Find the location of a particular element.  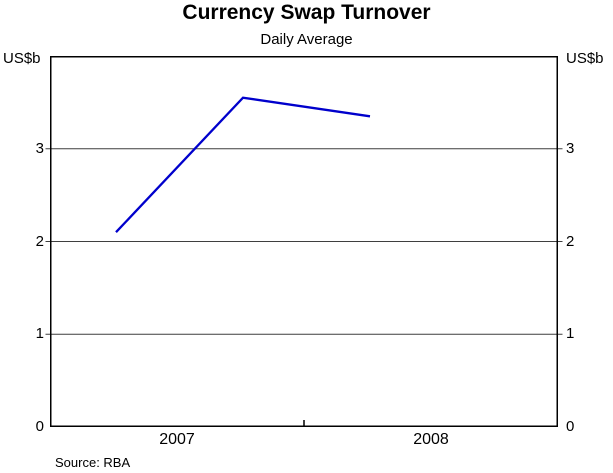

y-tick-label-right-1: 1 is located at coordinates (570, 334).